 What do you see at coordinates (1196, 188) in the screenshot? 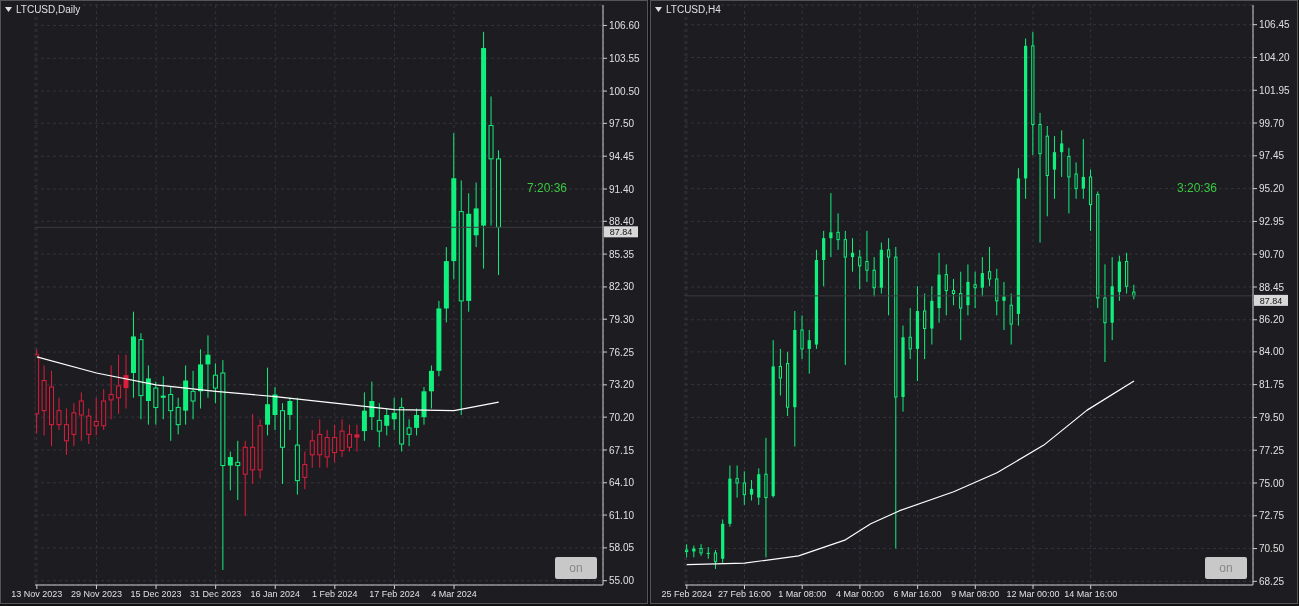
I see `annotation: 3:20:36` at bounding box center [1196, 188].